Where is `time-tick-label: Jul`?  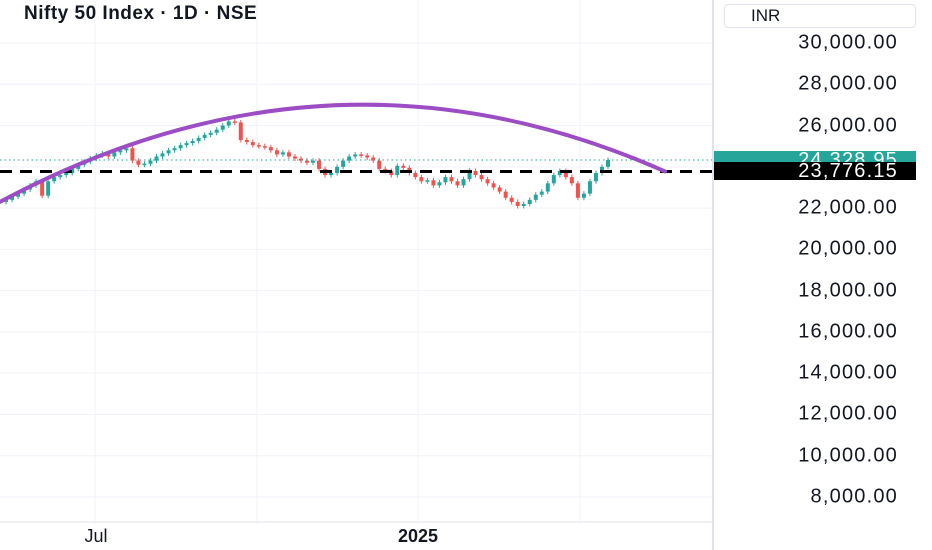
time-tick-label: Jul is located at coordinates (96, 536).